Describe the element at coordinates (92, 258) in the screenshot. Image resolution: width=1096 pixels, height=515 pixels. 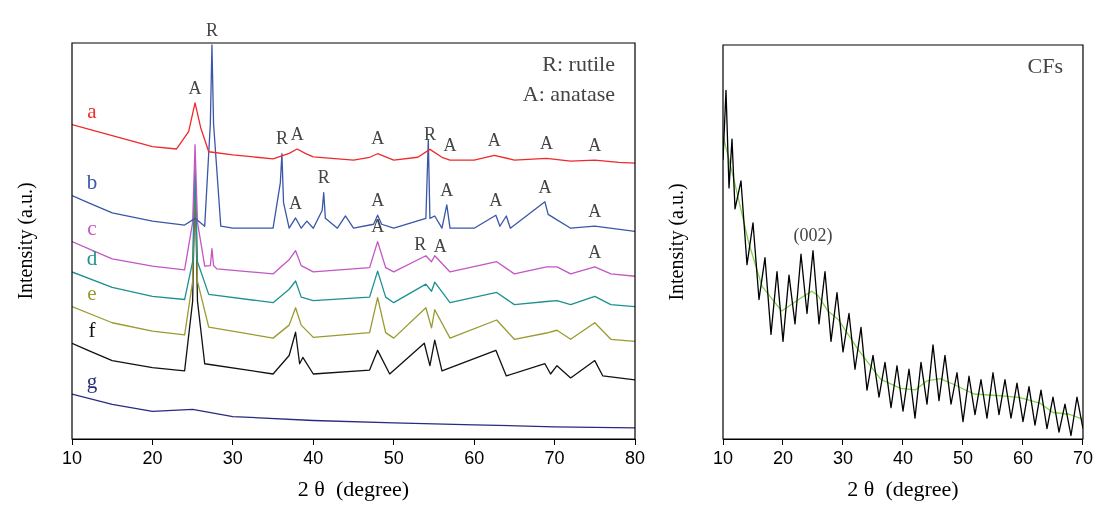
I see `series-label: d` at that location.